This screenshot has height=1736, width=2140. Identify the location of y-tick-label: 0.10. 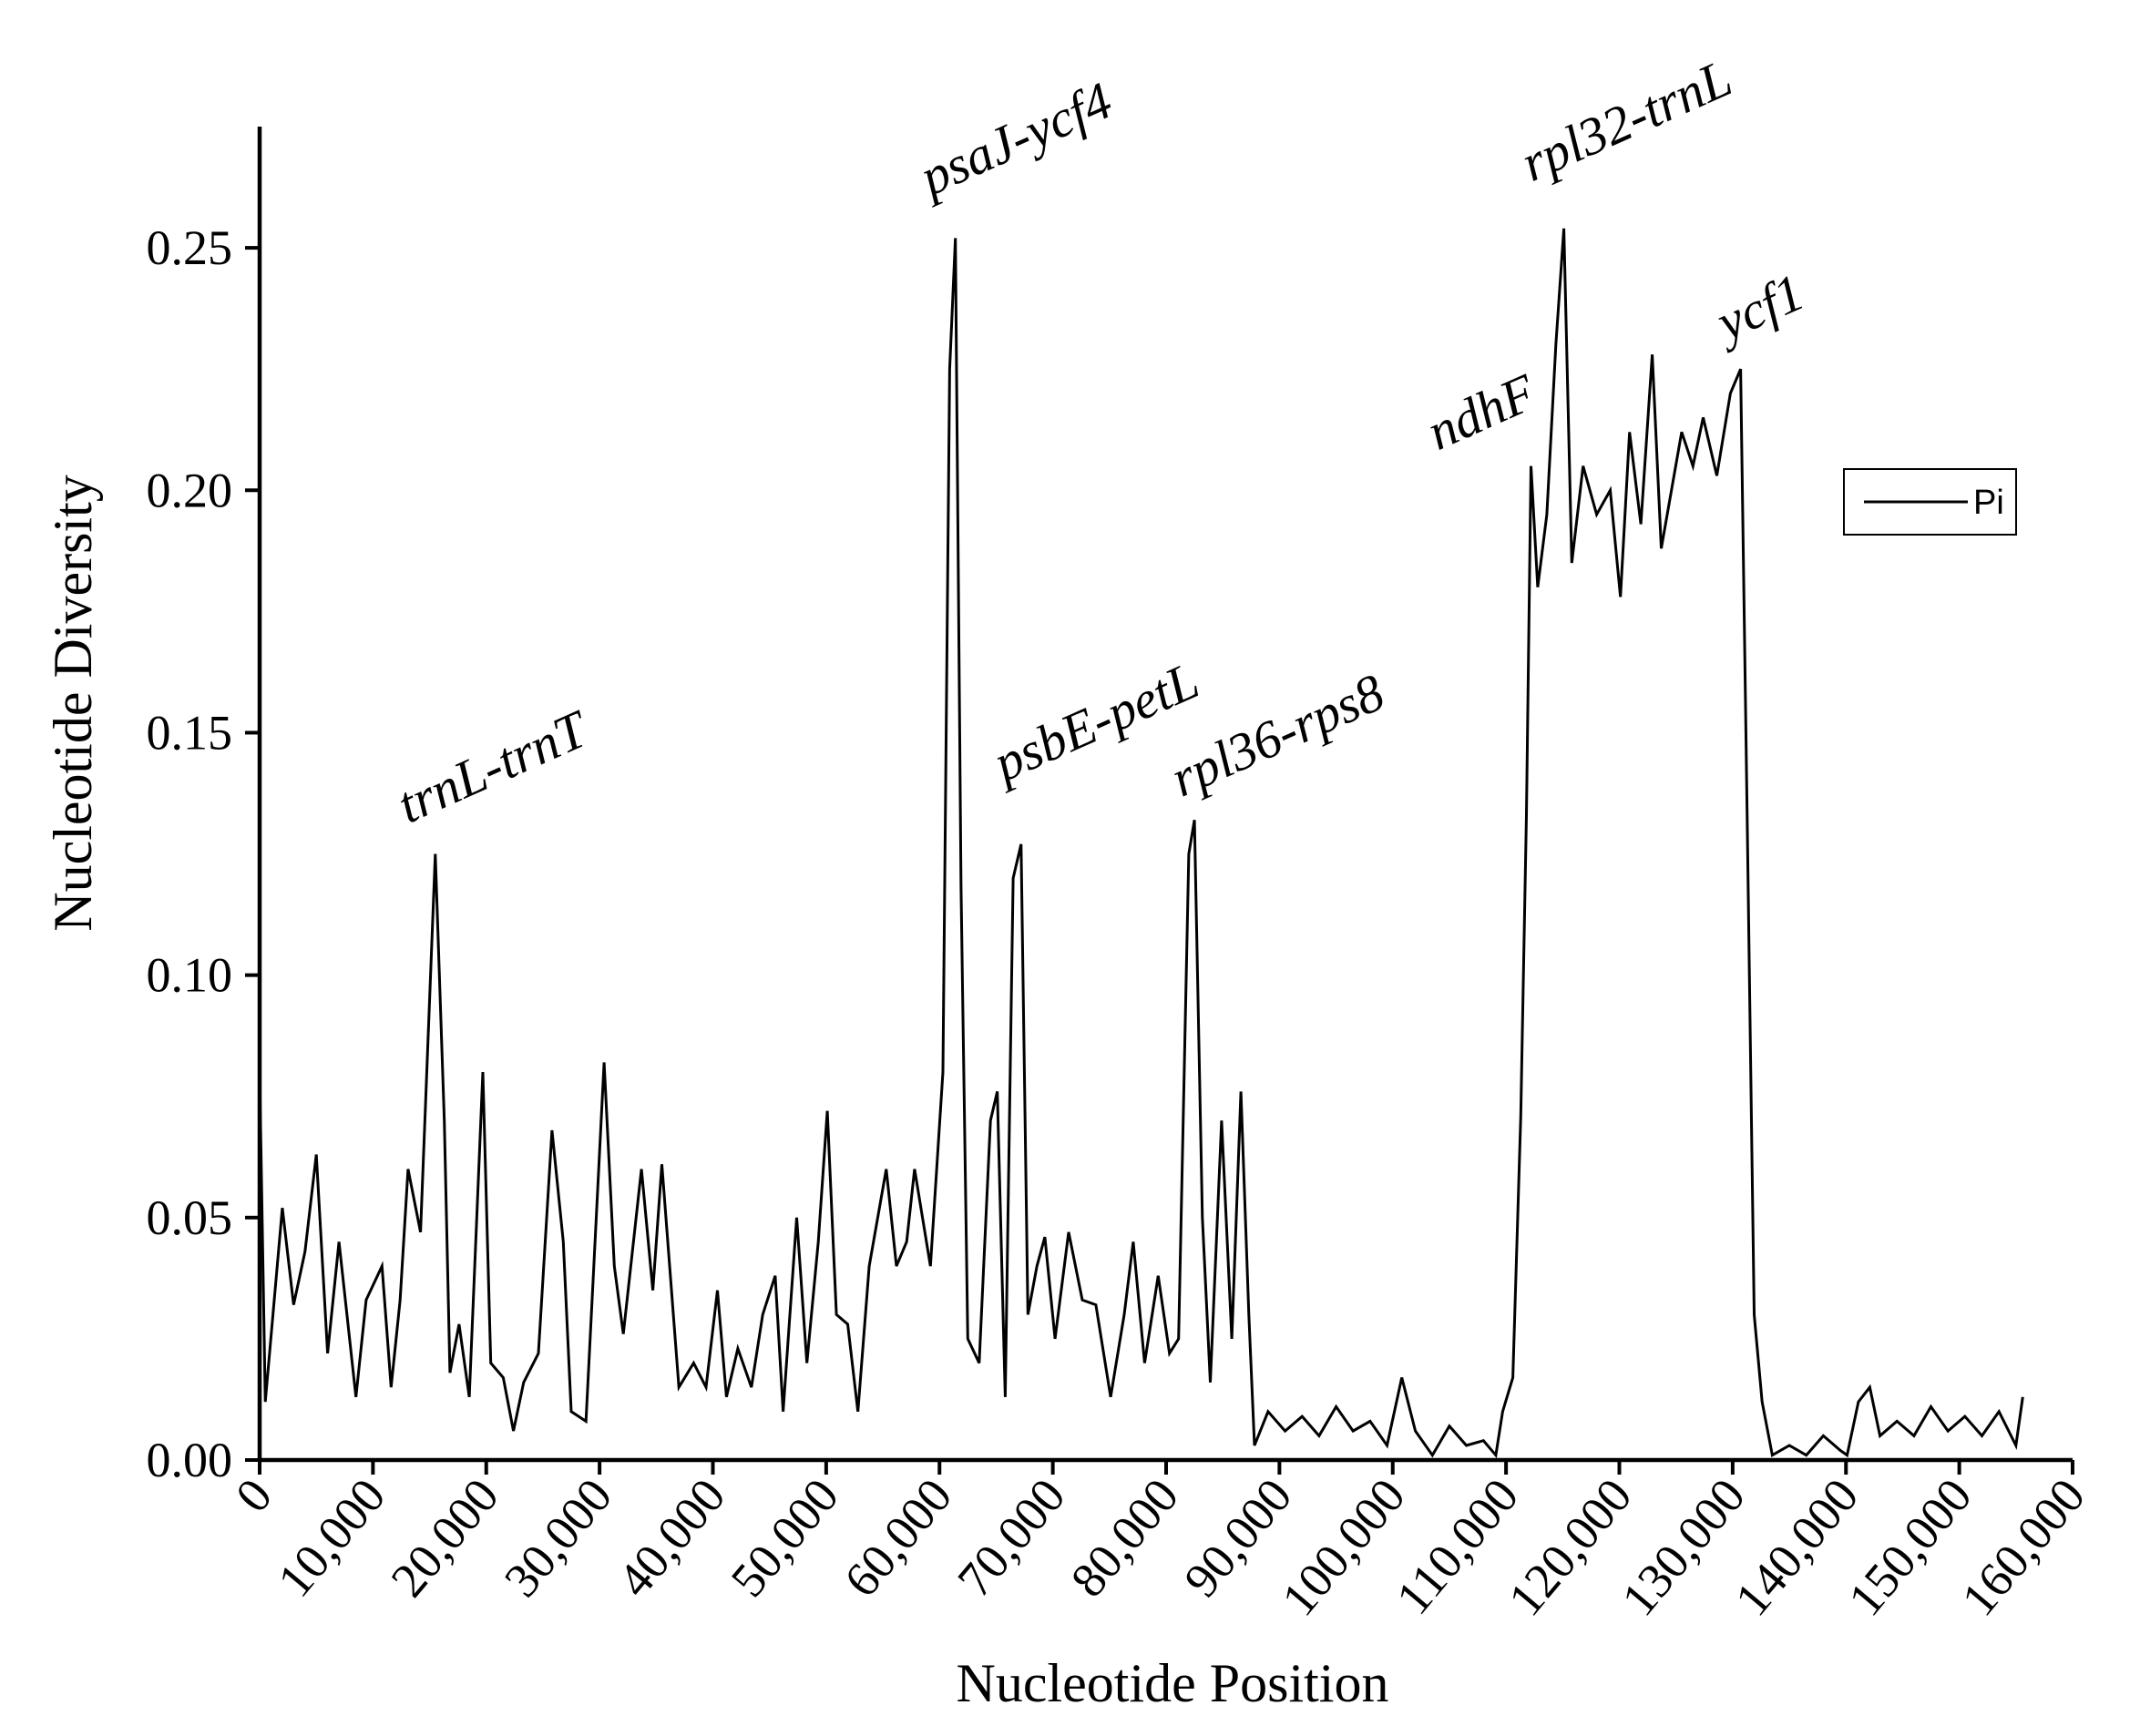
(190, 975).